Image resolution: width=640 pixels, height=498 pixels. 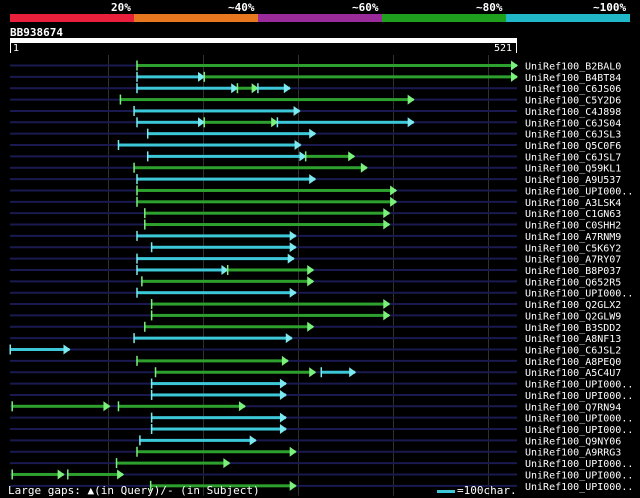 What do you see at coordinates (573, 271) in the screenshot?
I see `hit-label: UniRef100_B8P037` at bounding box center [573, 271].